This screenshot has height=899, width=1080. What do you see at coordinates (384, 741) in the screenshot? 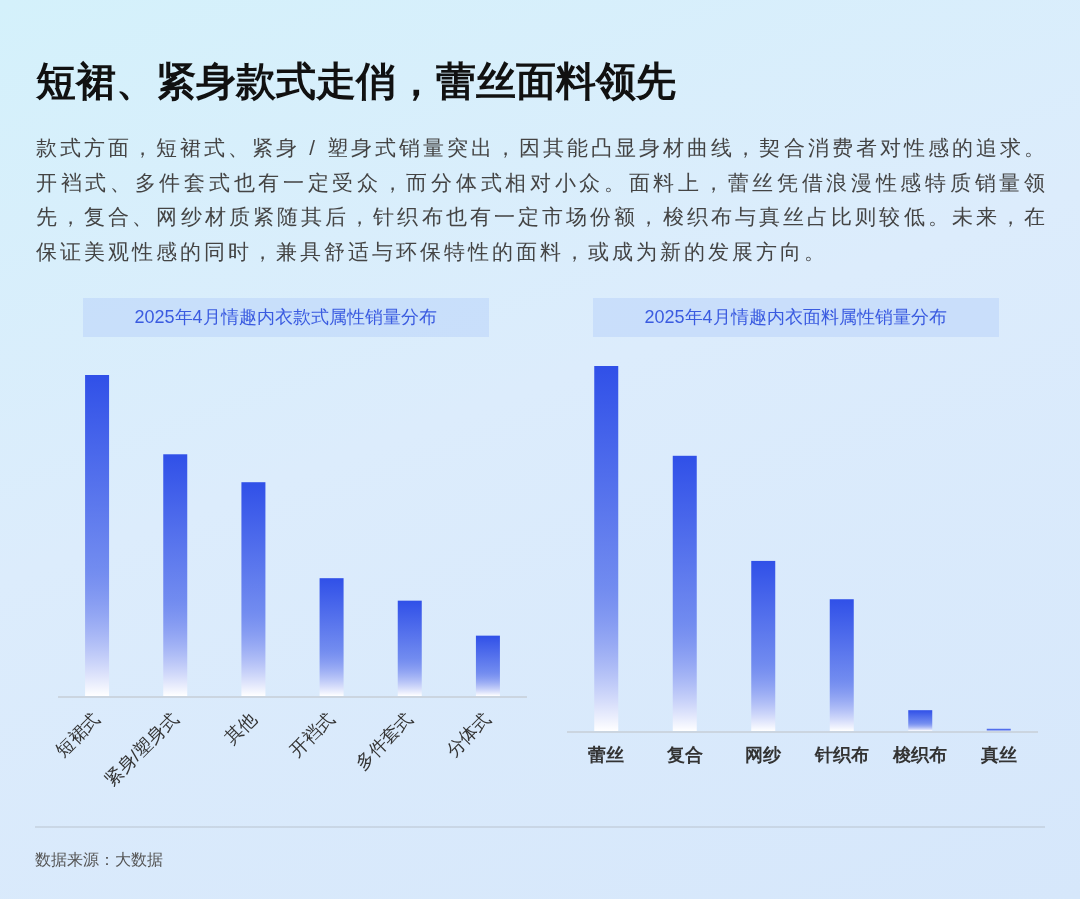
I see `x-tick-label: 多件套式` at bounding box center [384, 741].